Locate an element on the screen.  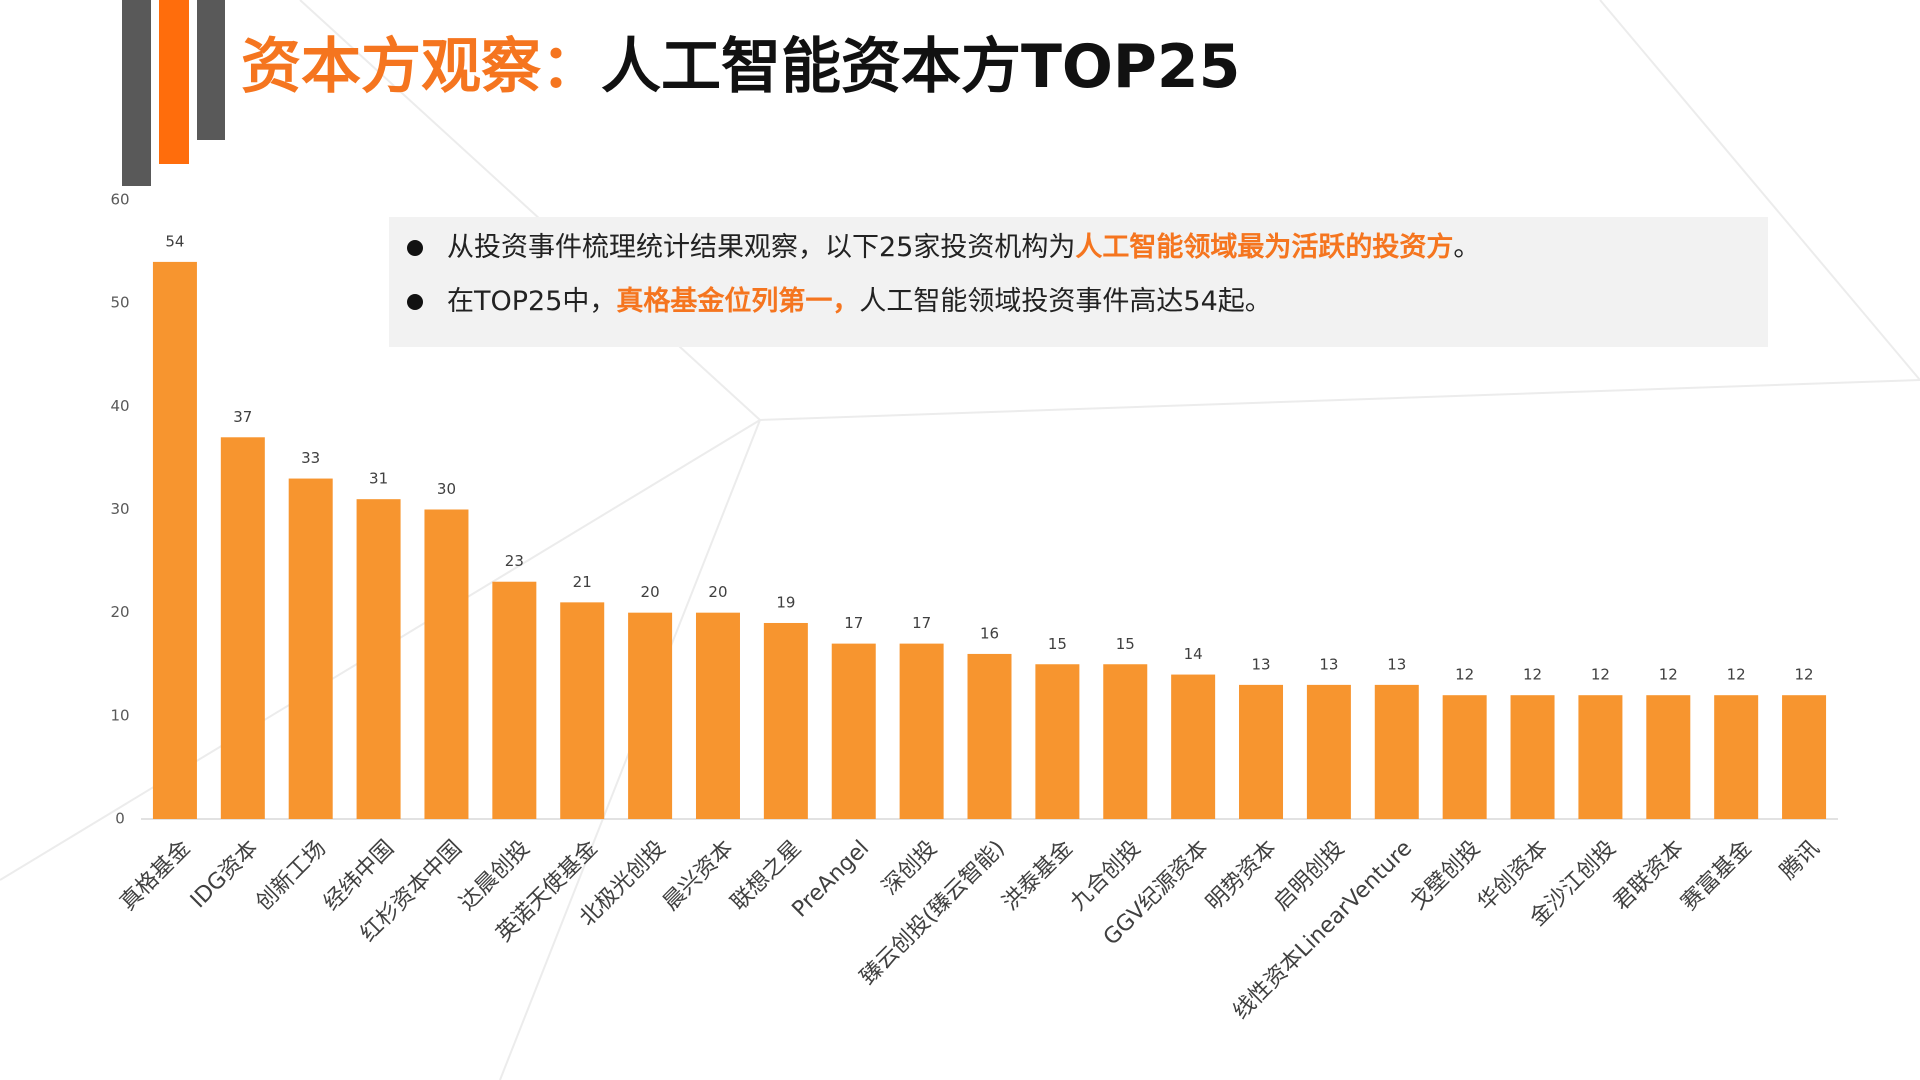
x-tick-label: 戈壁创投 is located at coordinates (1445, 876).